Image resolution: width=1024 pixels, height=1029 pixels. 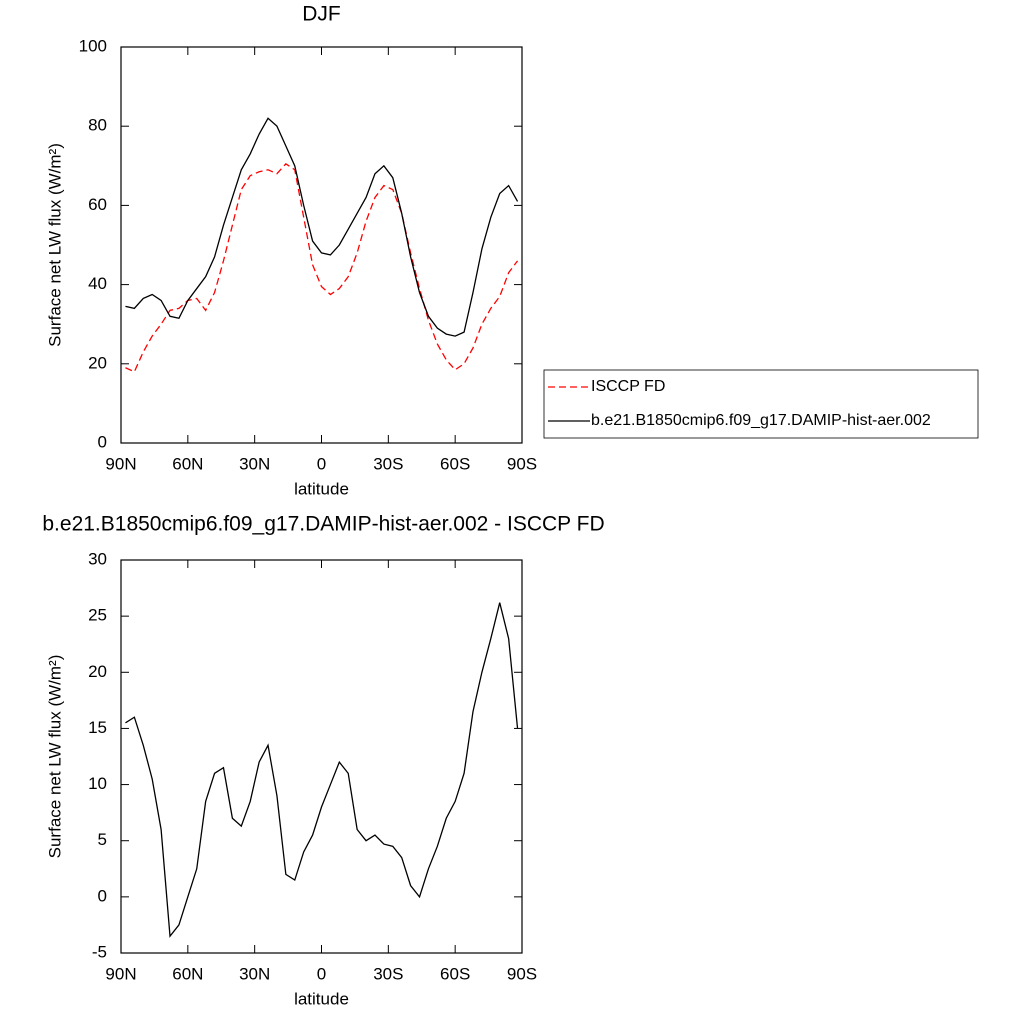 I want to click on y-tick-label: 30, so click(x=97, y=558).